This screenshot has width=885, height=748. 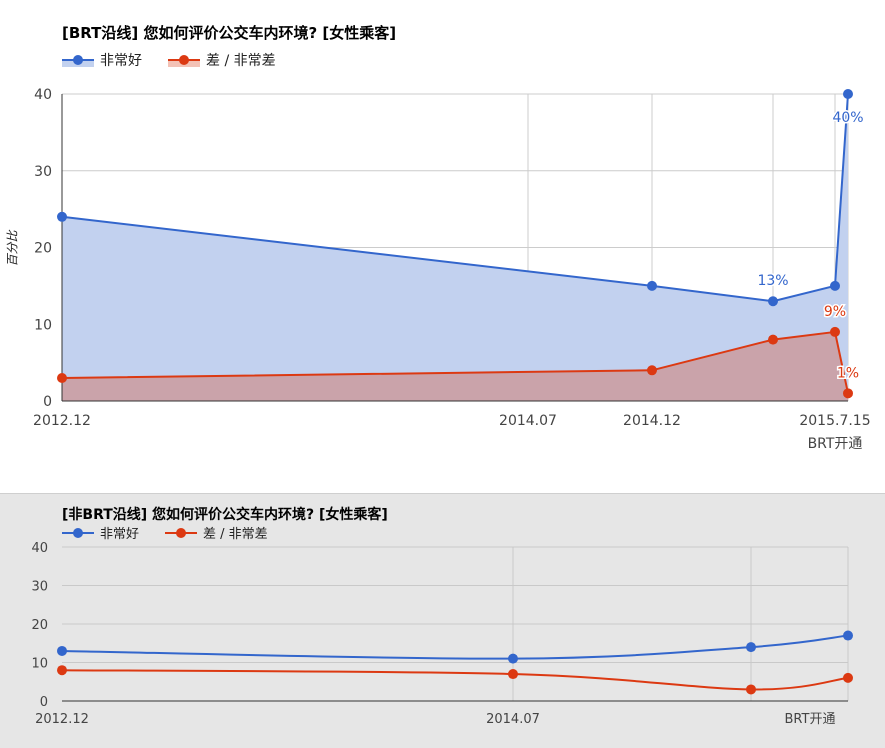 What do you see at coordinates (455, 647) in the screenshot?
I see `bottom-line-good` at bounding box center [455, 647].